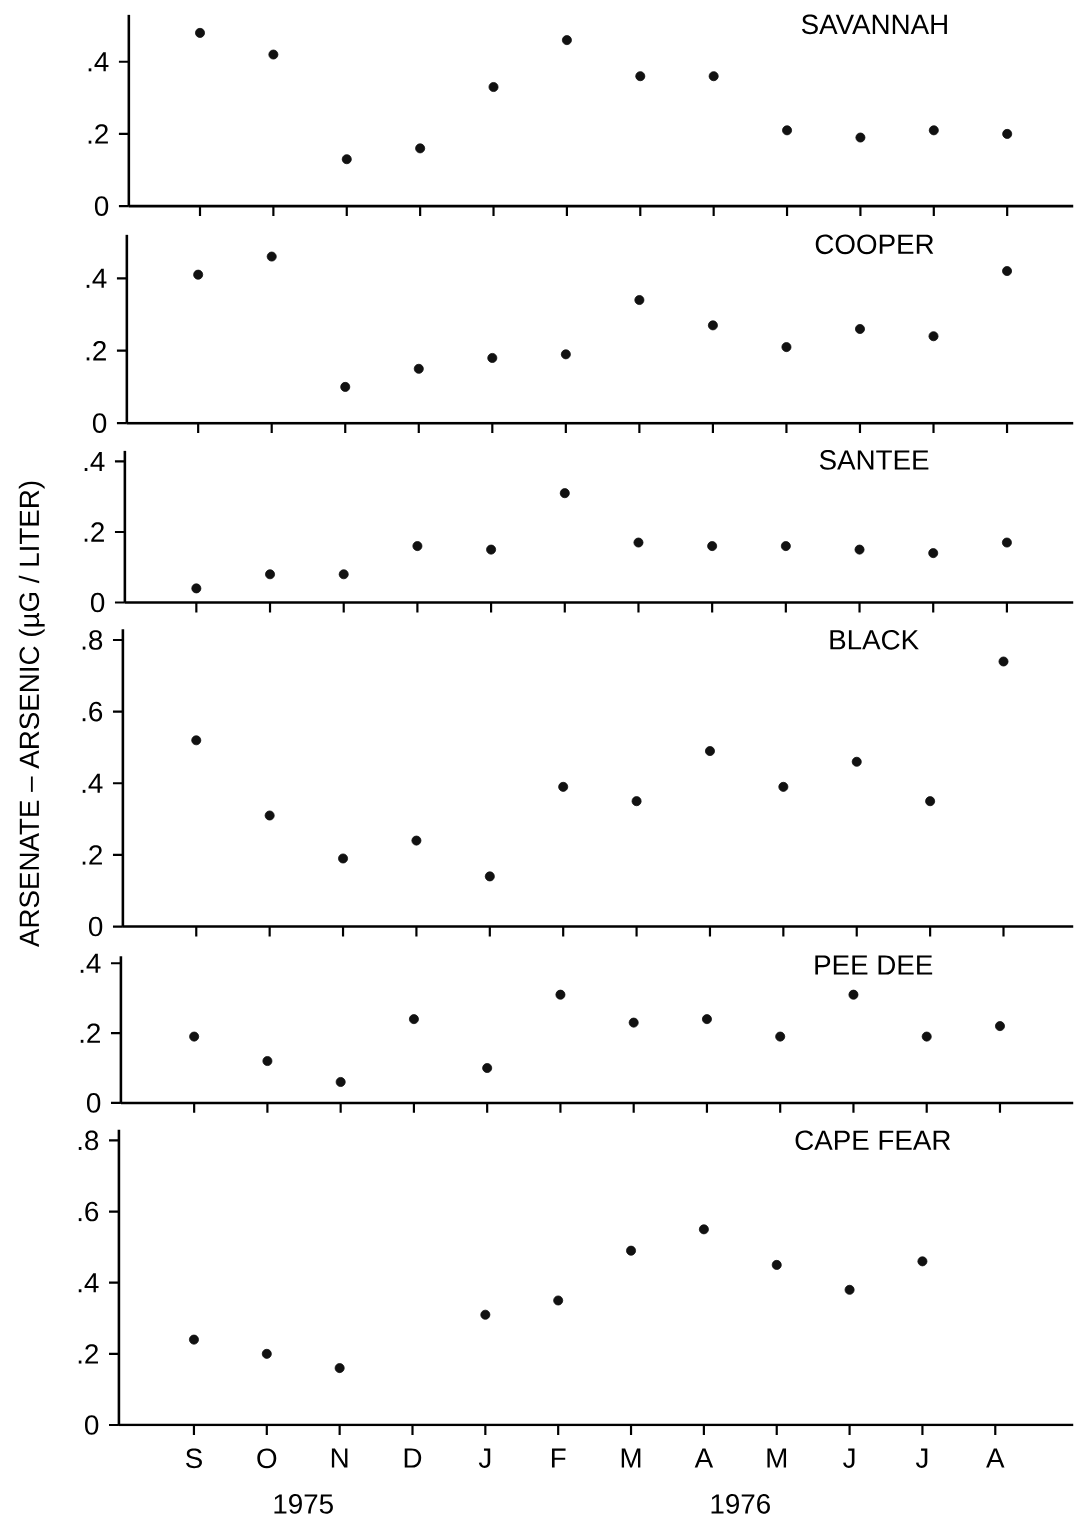 This screenshot has width=1075, height=1523. Describe the element at coordinates (339, 1458) in the screenshot. I see `x-tick-label: N` at that location.